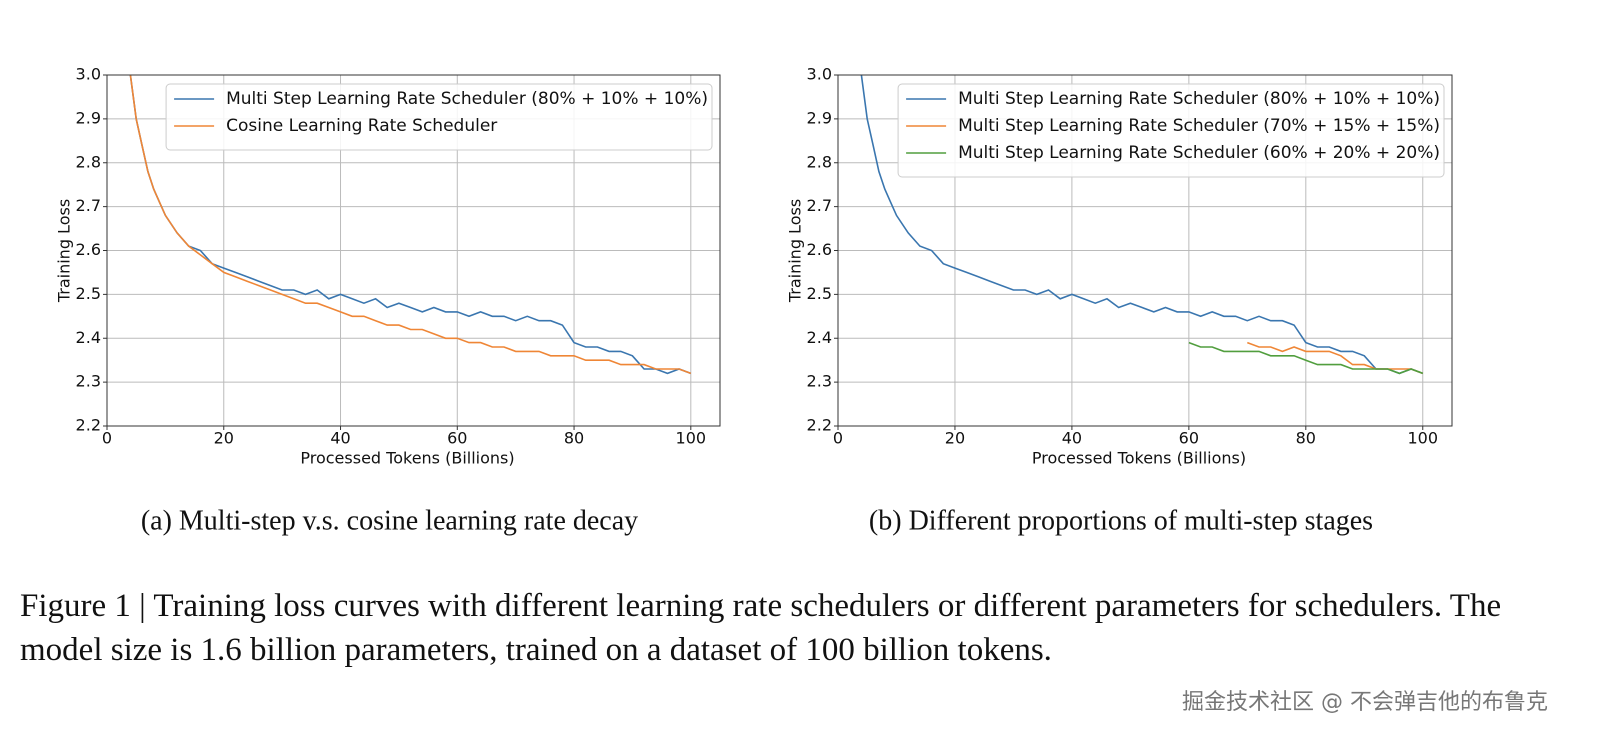 The width and height of the screenshot is (1614, 756). What do you see at coordinates (1365, 702) in the screenshot?
I see `watermark: 掘金技术社区 @ 不会弹吉他的布鲁克` at bounding box center [1365, 702].